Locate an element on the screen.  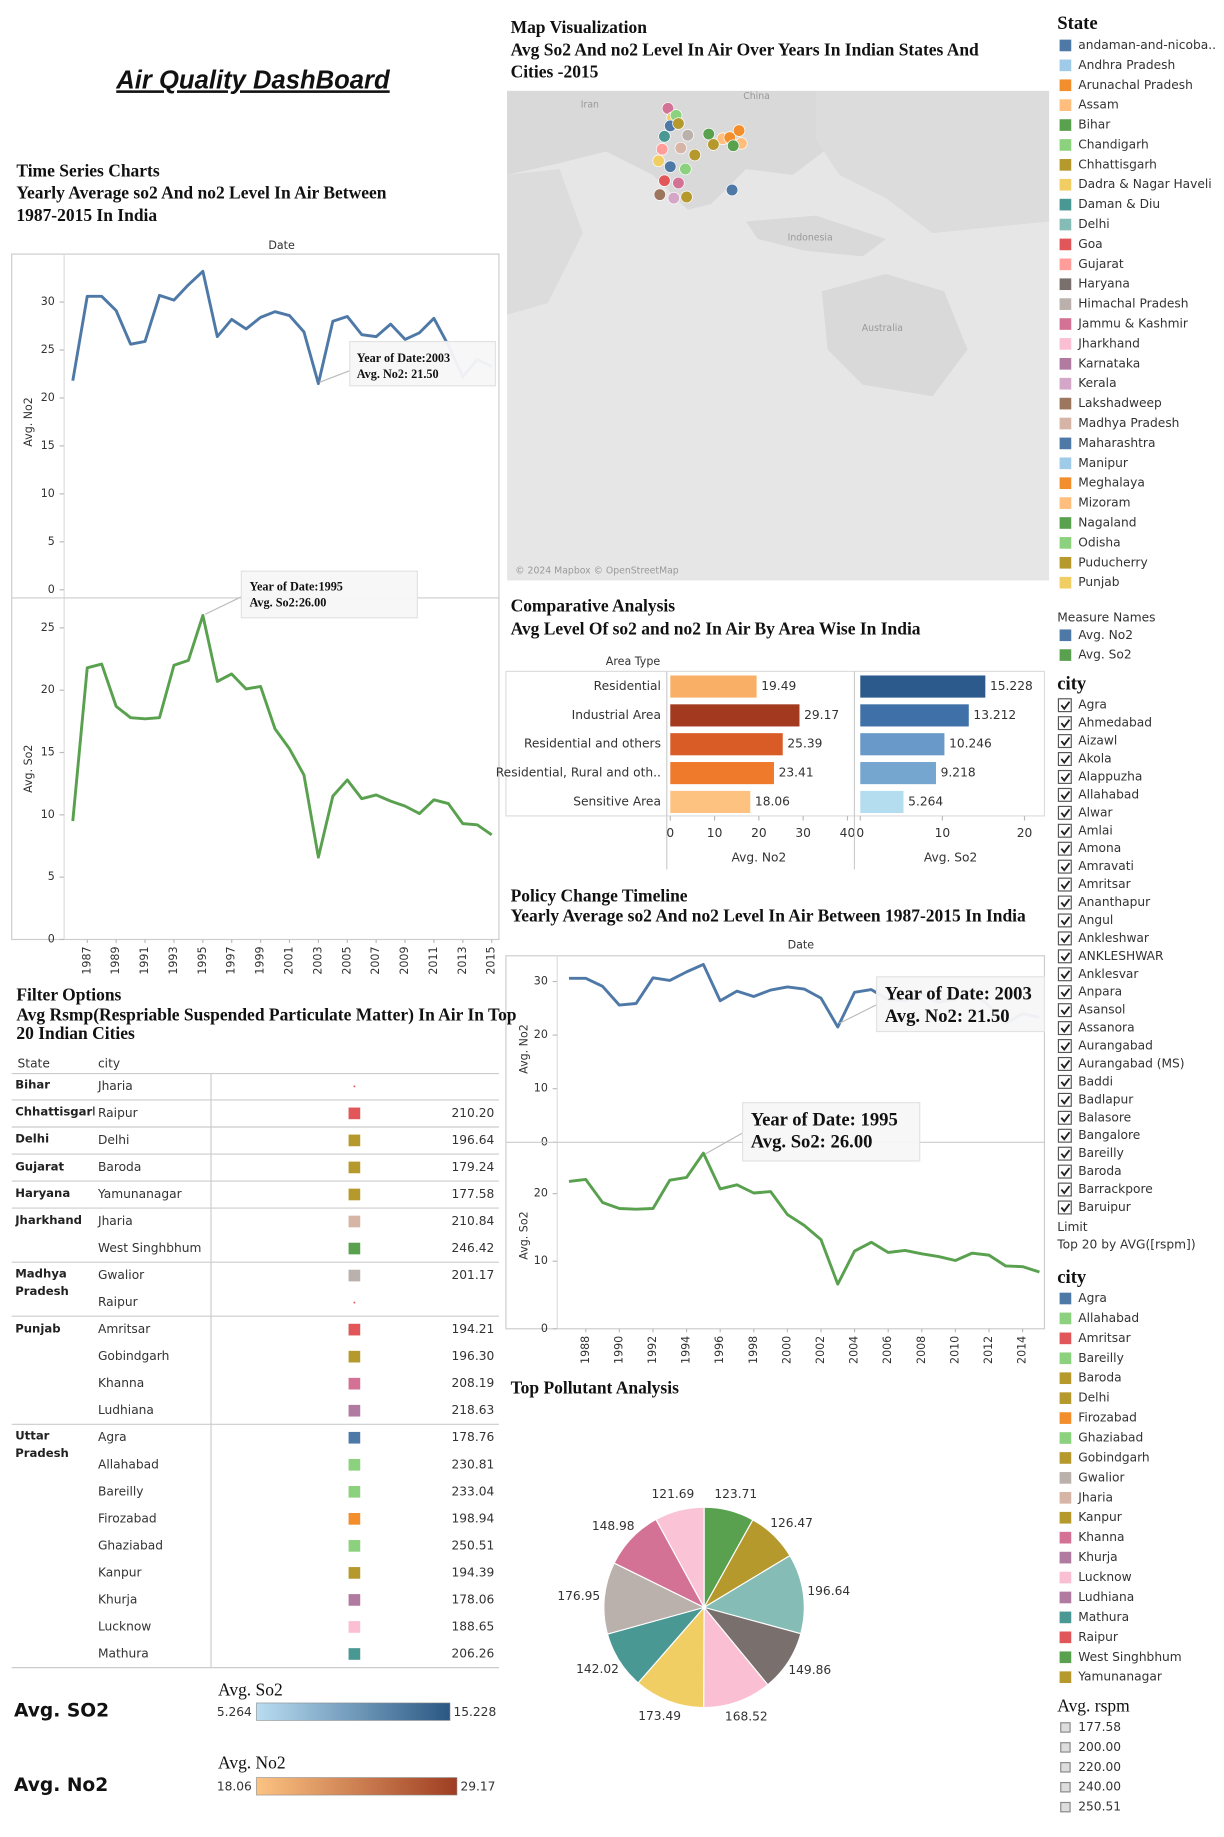
city-label: Gobindgarh is located at coordinates (133, 1356).